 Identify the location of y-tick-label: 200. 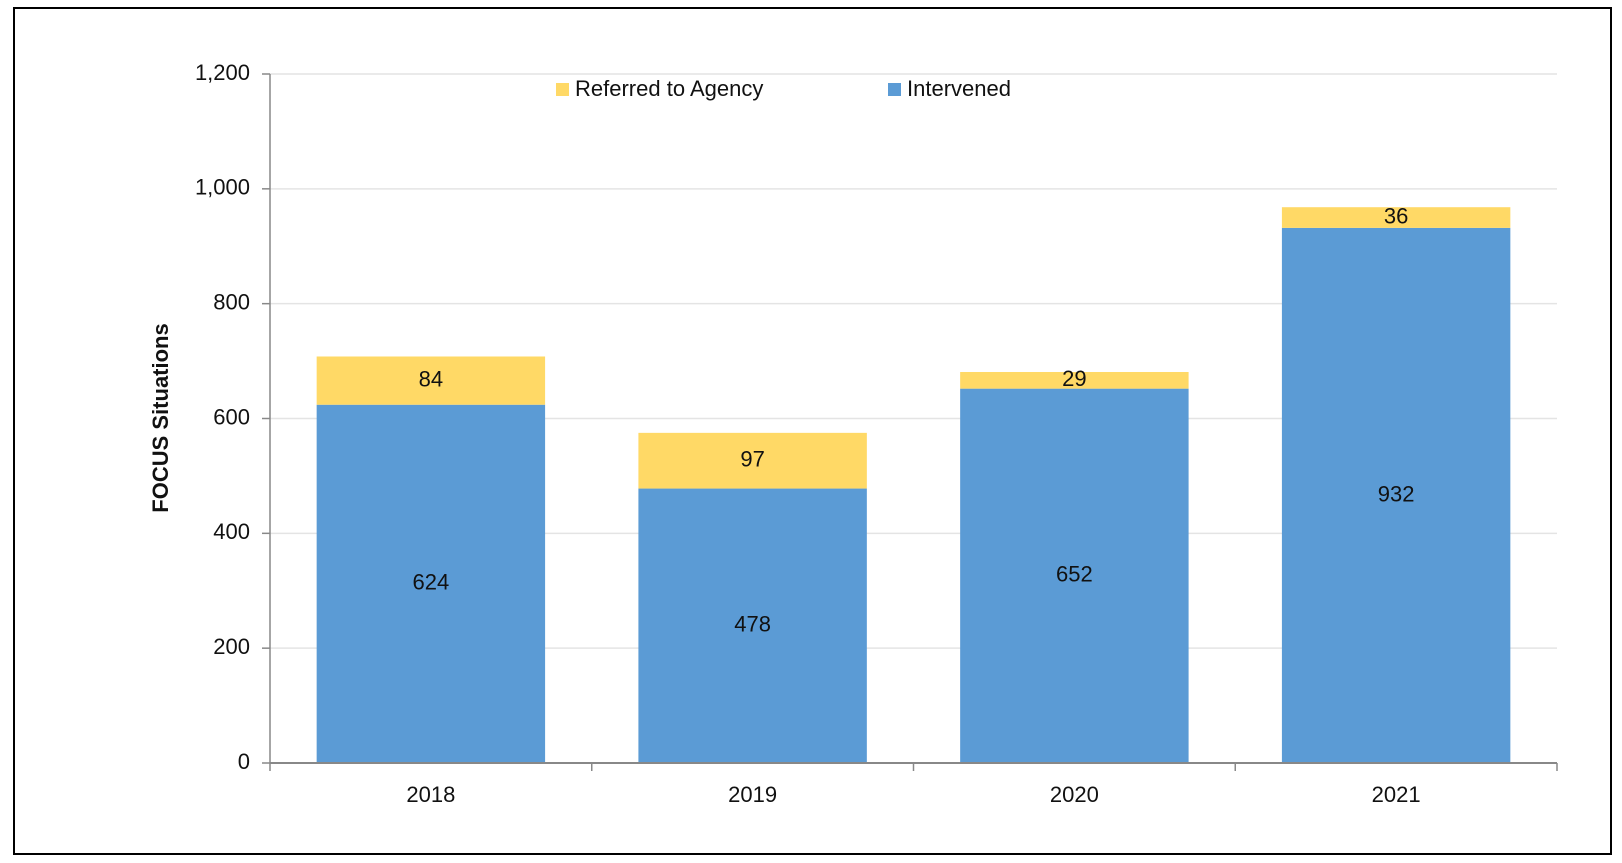
(231, 646).